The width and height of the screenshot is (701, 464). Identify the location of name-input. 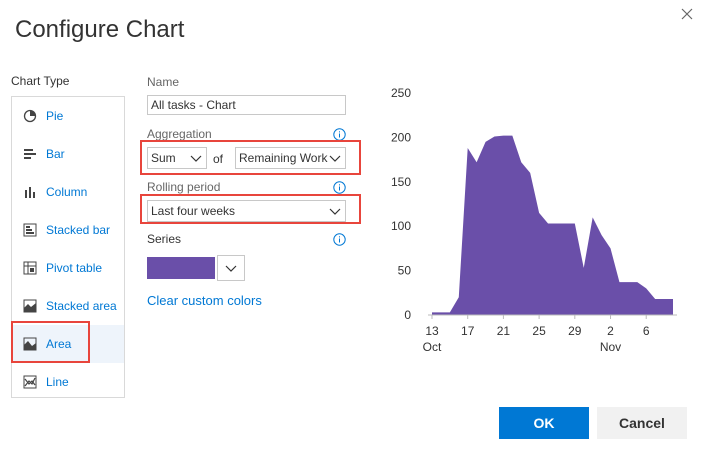
(246, 105).